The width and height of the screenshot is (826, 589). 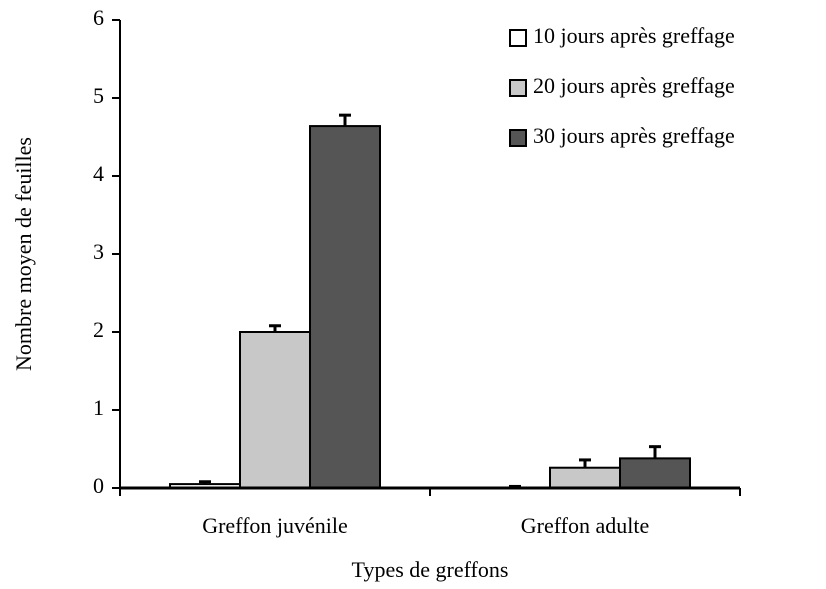 What do you see at coordinates (98, 95) in the screenshot?
I see `y-tick-label: 5` at bounding box center [98, 95].